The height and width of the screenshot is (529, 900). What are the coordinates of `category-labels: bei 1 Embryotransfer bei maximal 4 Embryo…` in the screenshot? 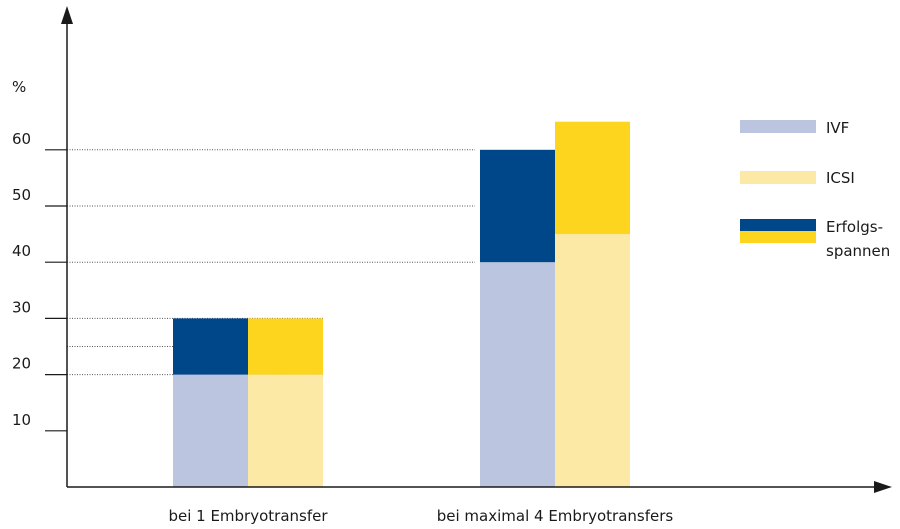 It's located at (420, 516).